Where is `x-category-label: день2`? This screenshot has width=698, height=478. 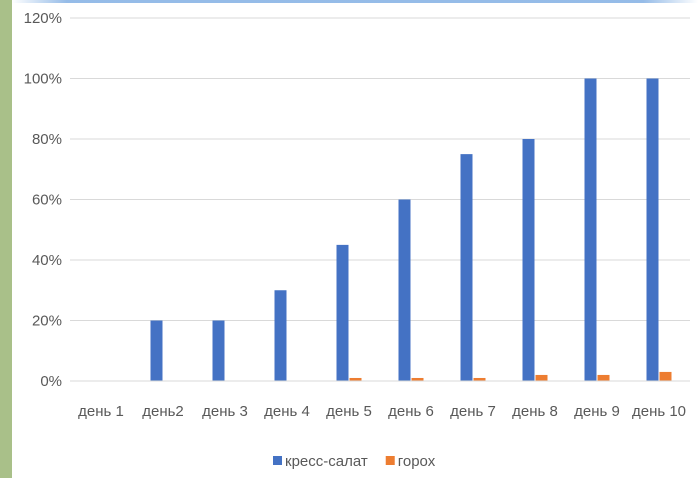 x-category-label: день2 is located at coordinates (163, 411).